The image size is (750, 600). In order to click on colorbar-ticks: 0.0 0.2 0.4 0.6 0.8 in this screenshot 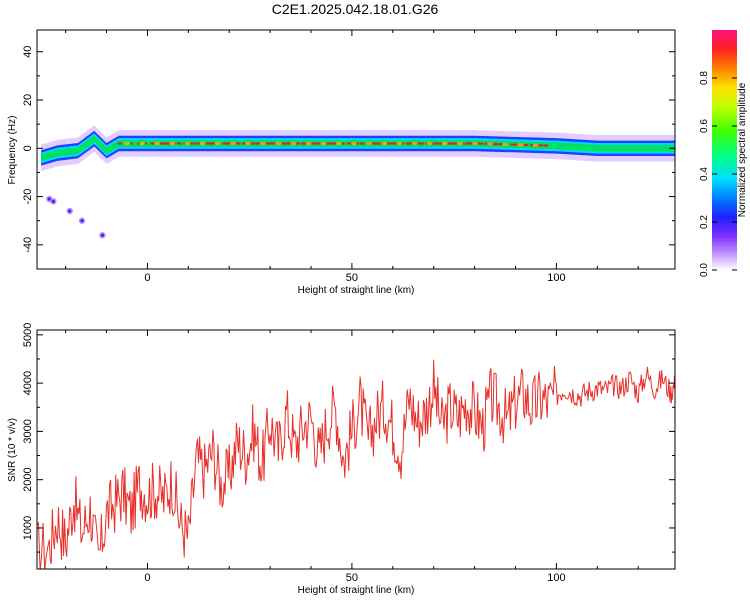, I will do `click(718, 174)`.